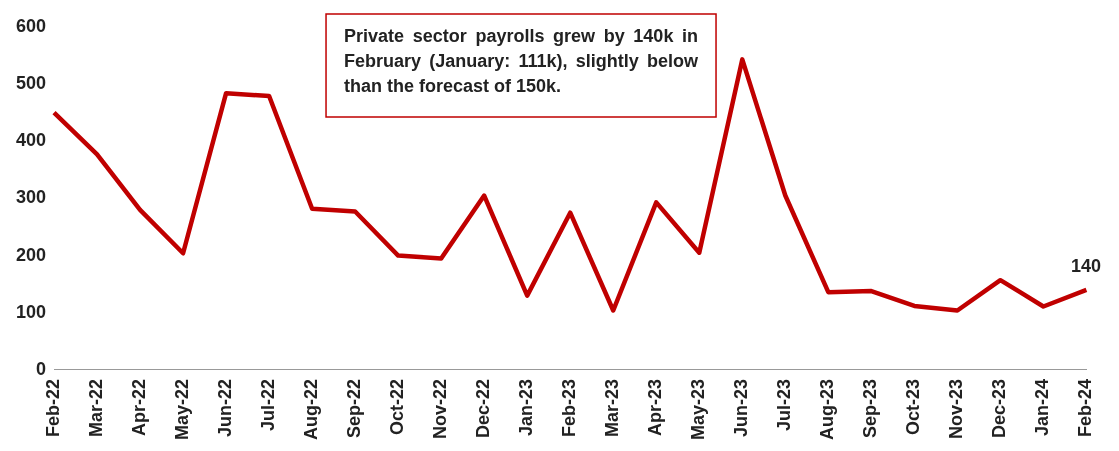 This screenshot has height=451, width=1119. Describe the element at coordinates (440, 408) in the screenshot. I see `x-tick-label: Nov-22` at that location.